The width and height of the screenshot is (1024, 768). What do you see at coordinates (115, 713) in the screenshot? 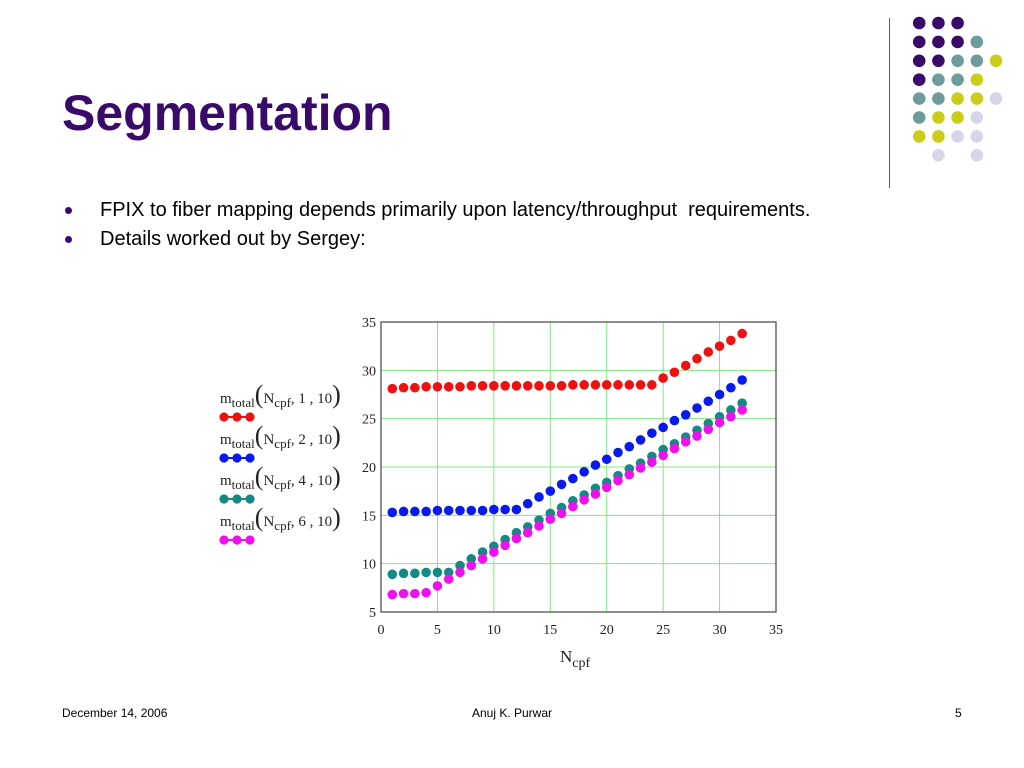
I see `footer-date: December 14, 2006` at bounding box center [115, 713].